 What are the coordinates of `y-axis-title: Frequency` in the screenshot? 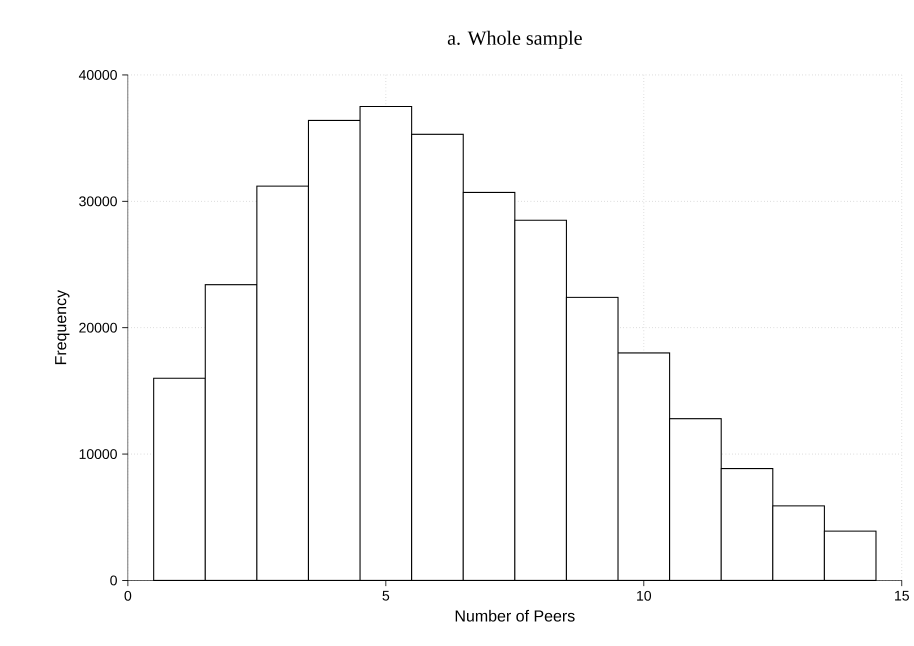 It's located at (62, 327).